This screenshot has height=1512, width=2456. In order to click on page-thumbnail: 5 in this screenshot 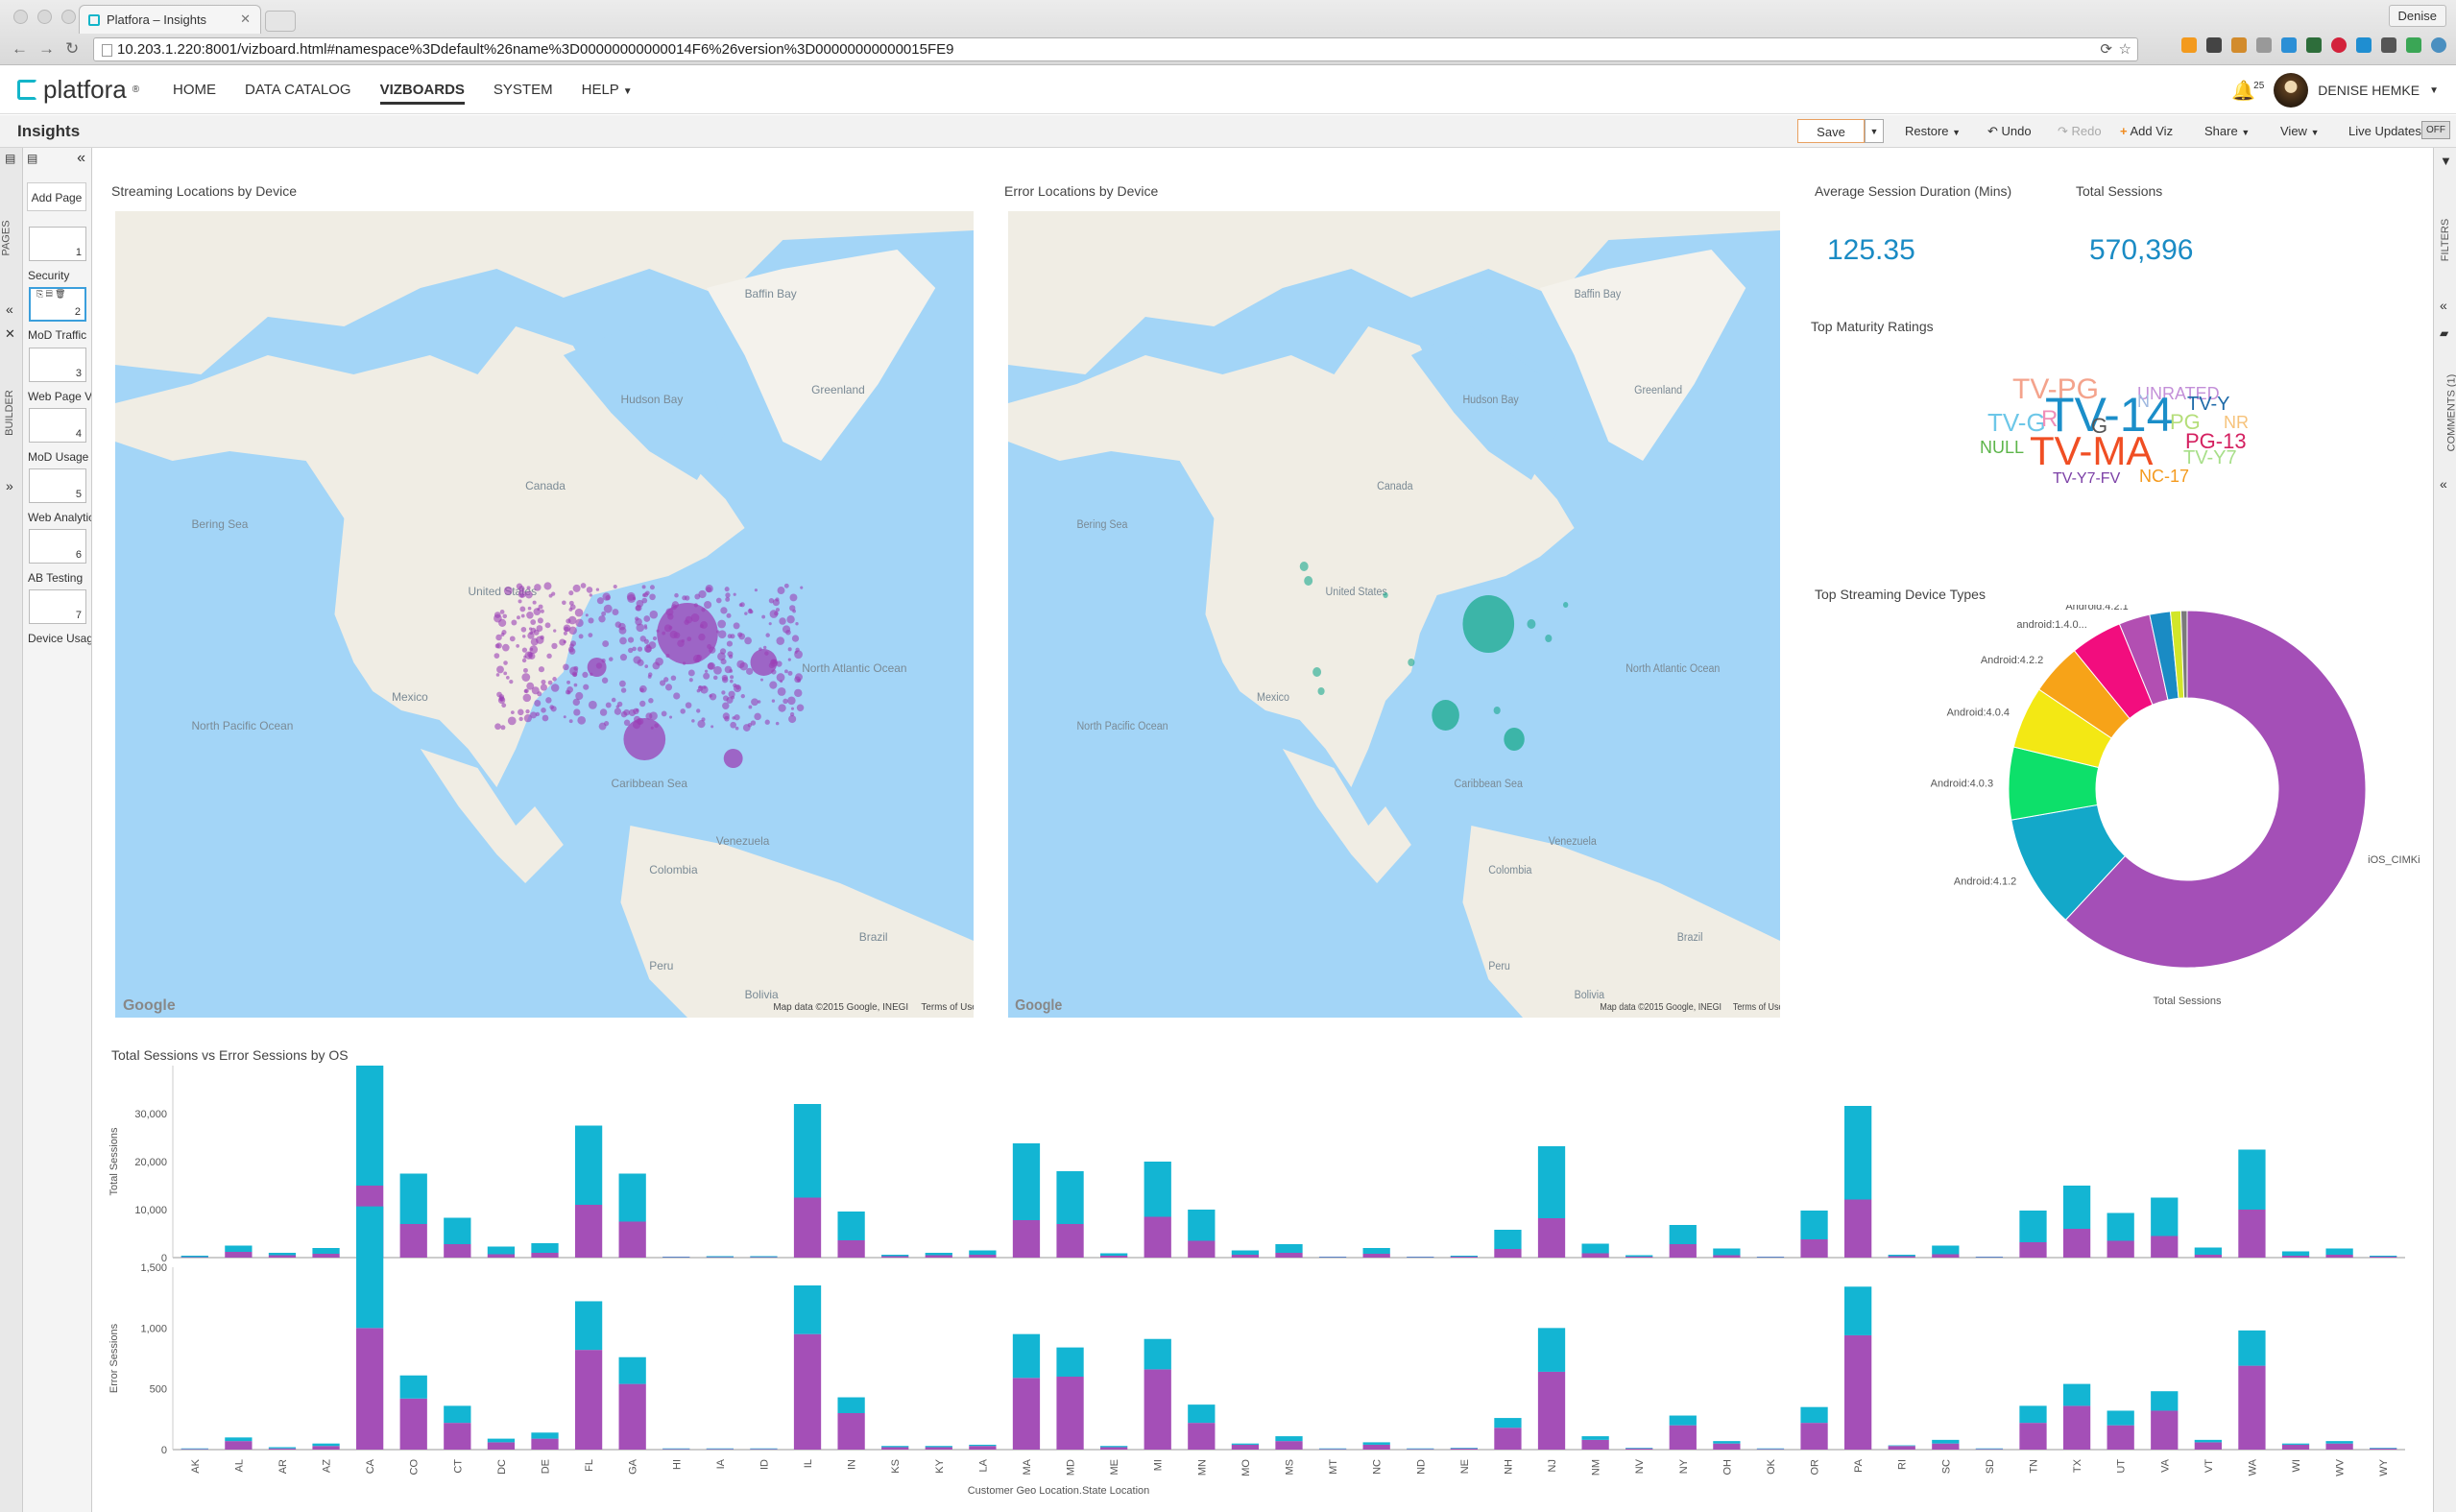, I will do `click(57, 485)`.